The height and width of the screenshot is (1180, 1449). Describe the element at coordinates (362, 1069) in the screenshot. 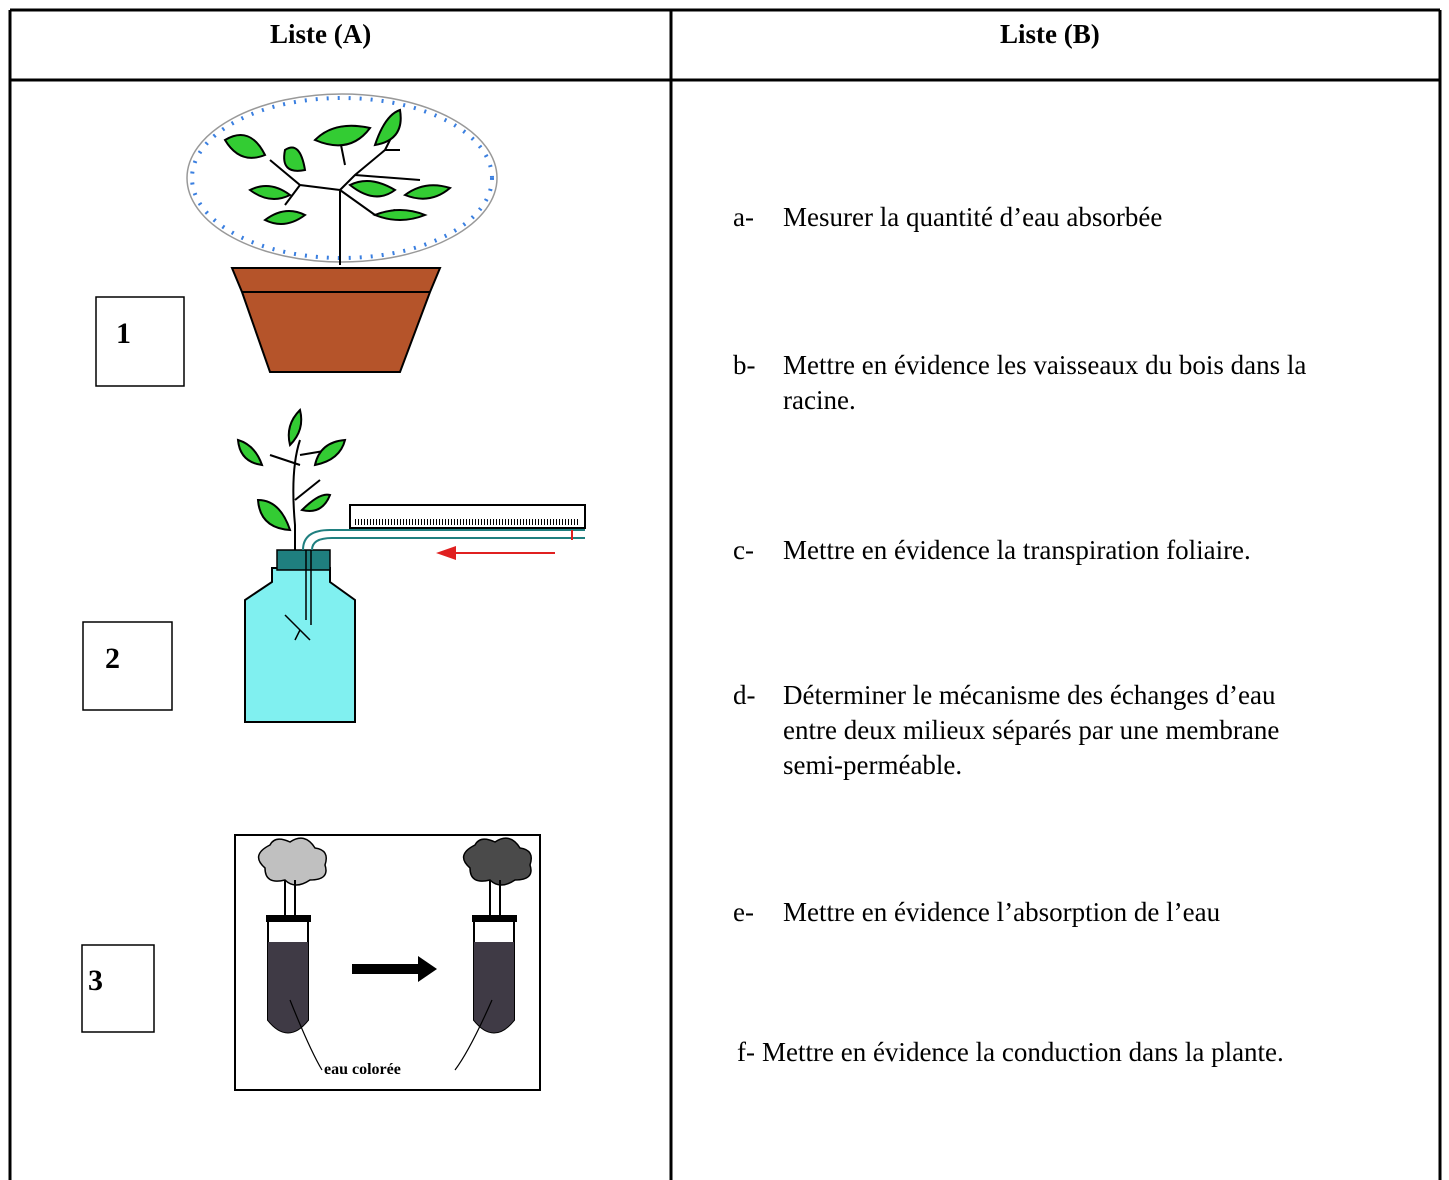

I see `figure-label: eau colorée` at that location.